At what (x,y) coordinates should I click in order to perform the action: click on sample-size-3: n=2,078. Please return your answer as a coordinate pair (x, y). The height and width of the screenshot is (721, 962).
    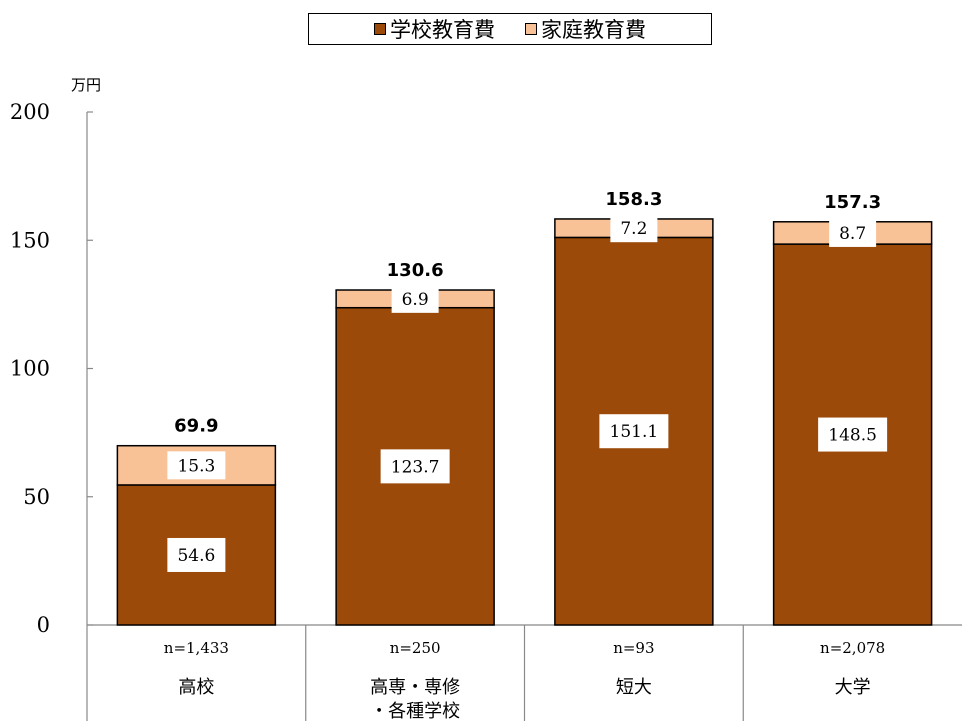
    Looking at the image, I should click on (852, 648).